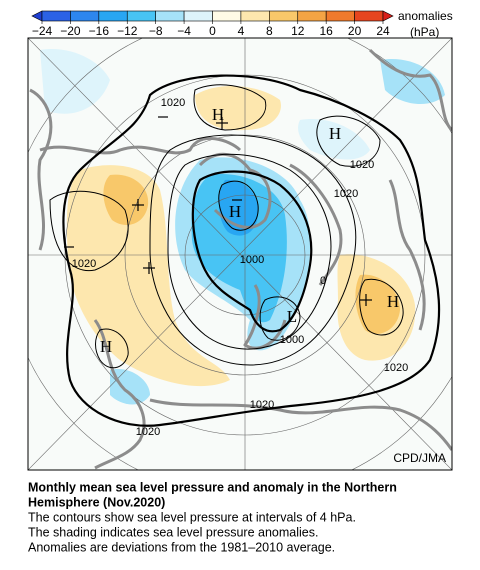 Image resolution: width=480 pixels, height=570 pixels. Describe the element at coordinates (127, 31) in the screenshot. I see `colorbar-tick-label: −12` at that location.